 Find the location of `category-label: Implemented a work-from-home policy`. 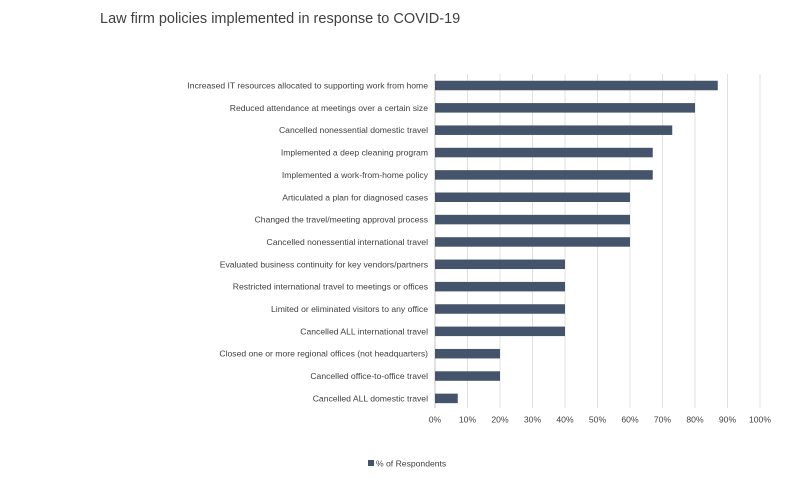

category-label: Implemented a work-from-home policy is located at coordinates (355, 175).